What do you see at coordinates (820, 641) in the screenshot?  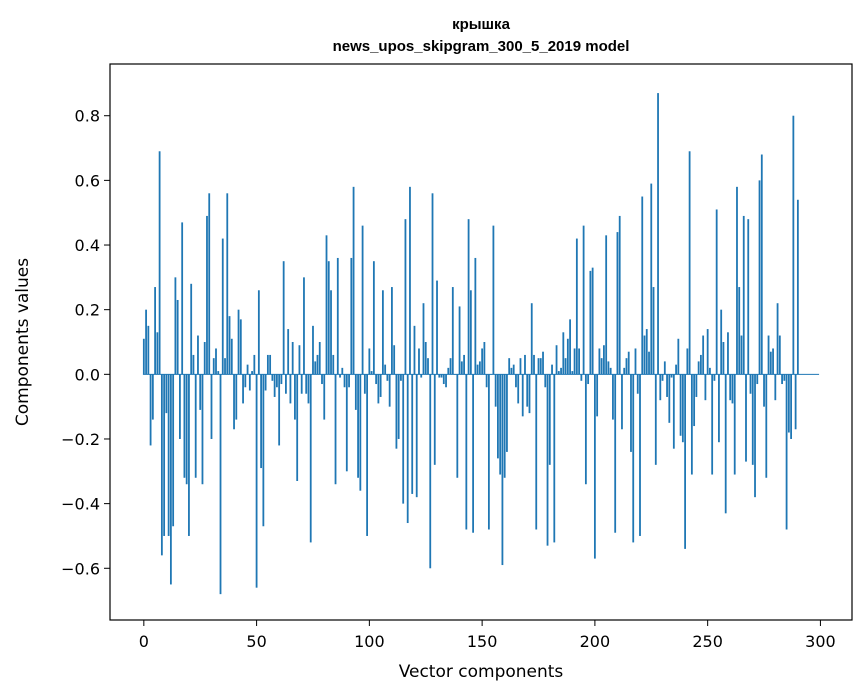 I see `x-tick-label: 300` at bounding box center [820, 641].